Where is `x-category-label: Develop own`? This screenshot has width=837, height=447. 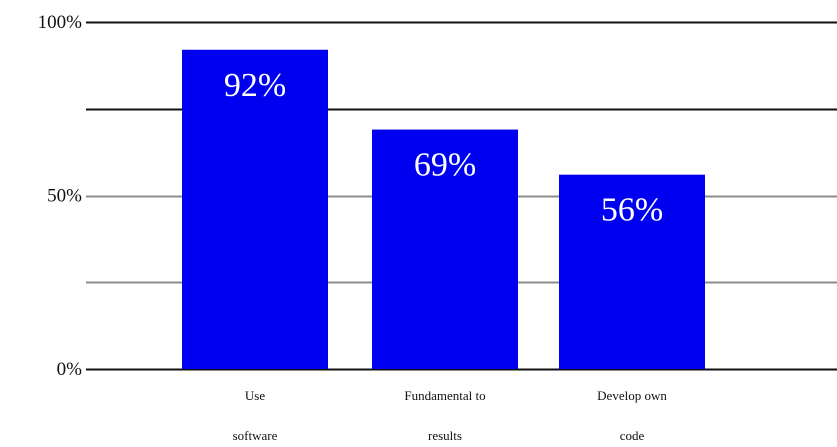
x-category-label: Develop own is located at coordinates (632, 395).